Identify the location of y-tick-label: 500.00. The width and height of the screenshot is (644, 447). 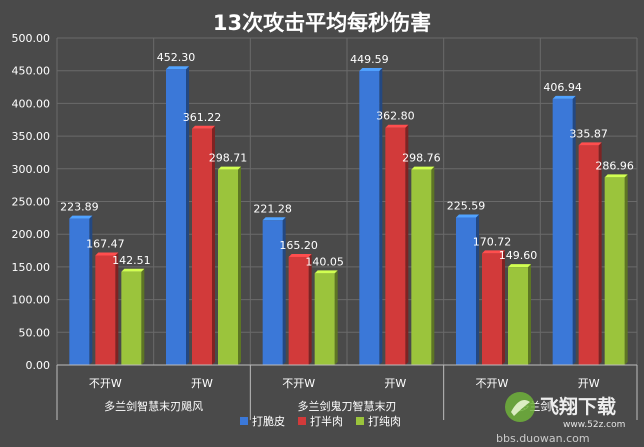
(31, 38).